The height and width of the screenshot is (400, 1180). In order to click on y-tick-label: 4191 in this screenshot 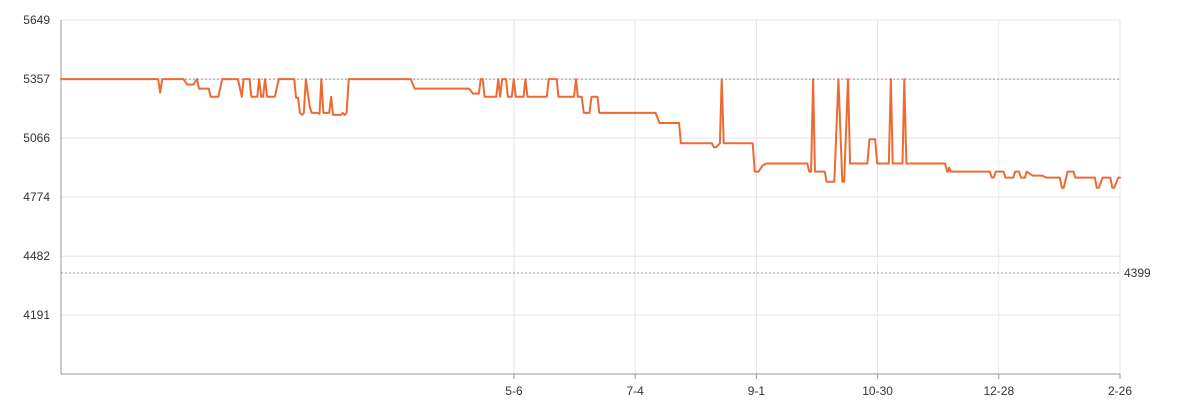, I will do `click(36, 315)`.